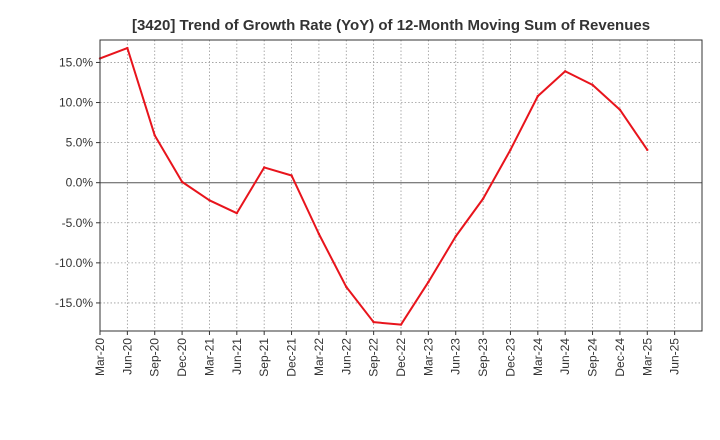 The image size is (720, 440). What do you see at coordinates (346, 356) in the screenshot?
I see `x-tick-label: Jun-22` at bounding box center [346, 356].